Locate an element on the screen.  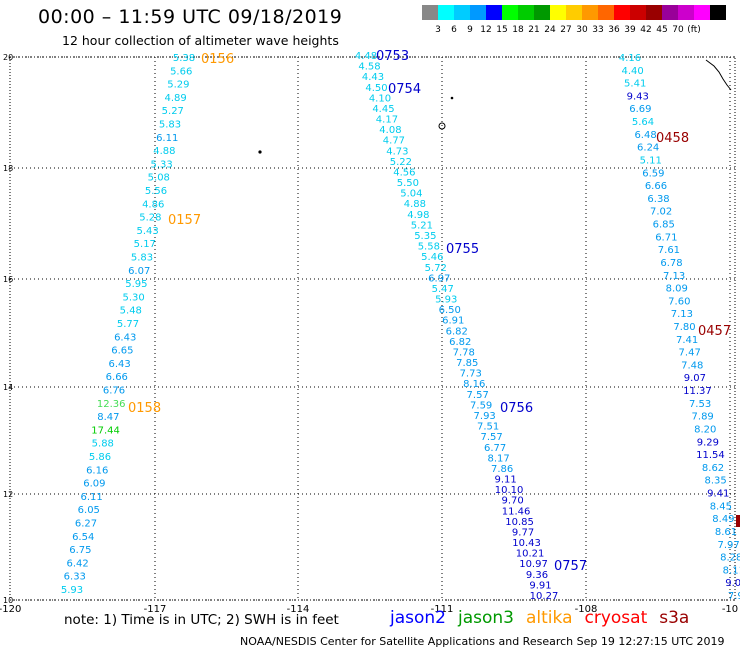
wave-height-value: 6.27 is located at coordinates (86, 524).